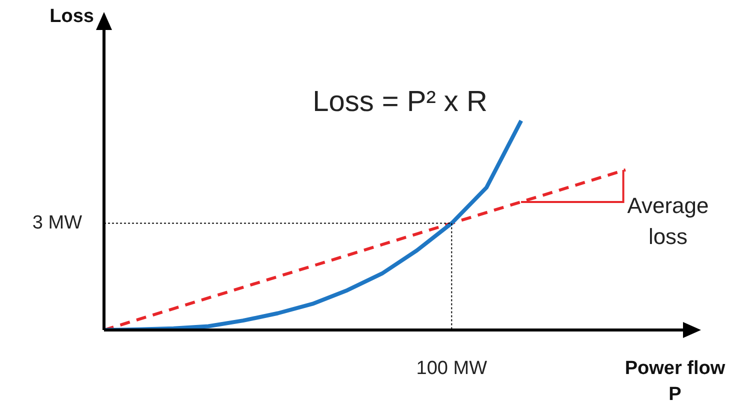 The height and width of the screenshot is (414, 738). I want to click on text: 100 MW, so click(451, 369).